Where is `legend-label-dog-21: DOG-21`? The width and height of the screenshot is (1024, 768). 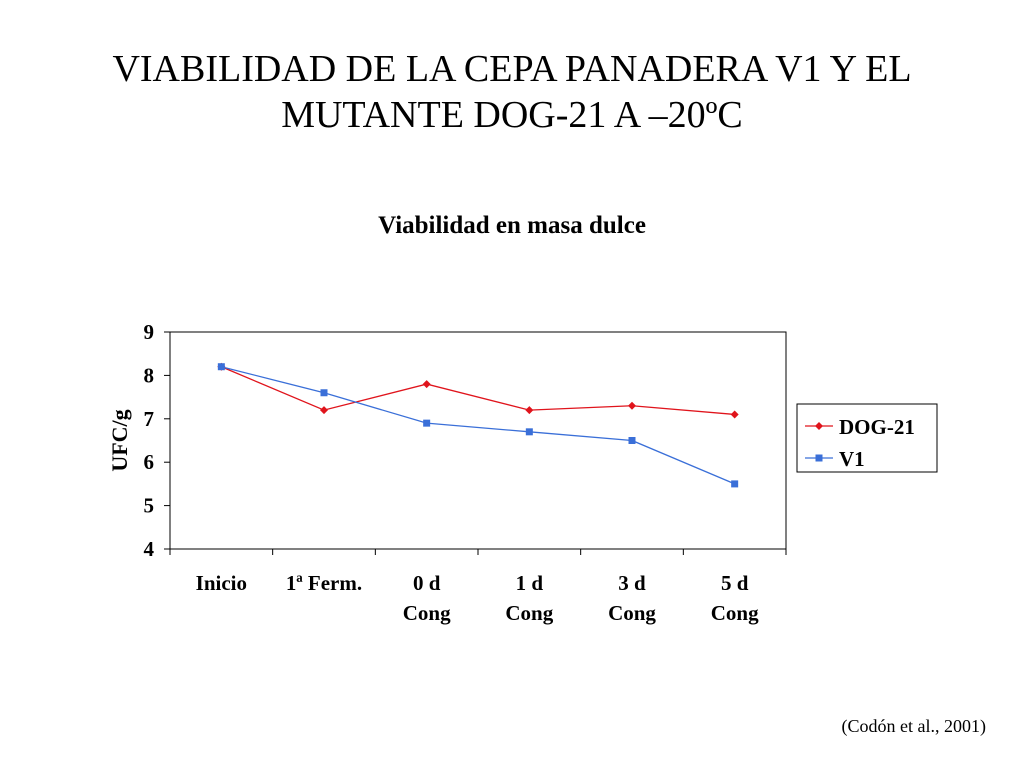
legend-label-dog-21: DOG-21 is located at coordinates (877, 427).